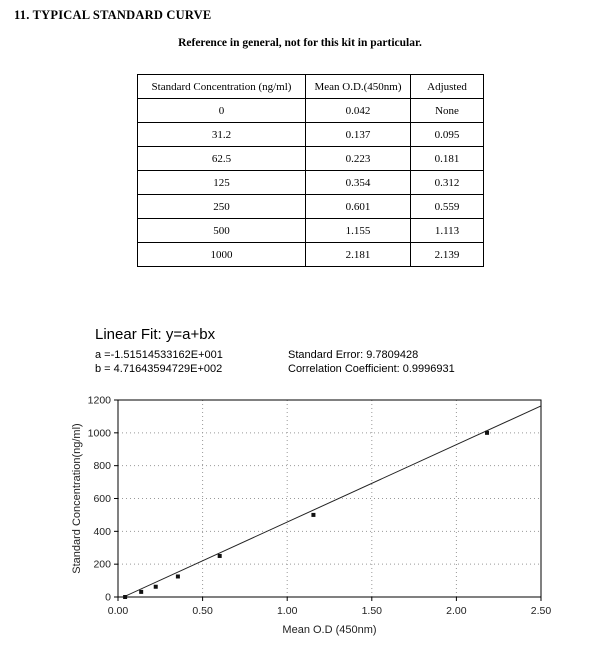 Image resolution: width=600 pixels, height=668 pixels. What do you see at coordinates (372, 611) in the screenshot?
I see `x-tick-label: 1.50` at bounding box center [372, 611].